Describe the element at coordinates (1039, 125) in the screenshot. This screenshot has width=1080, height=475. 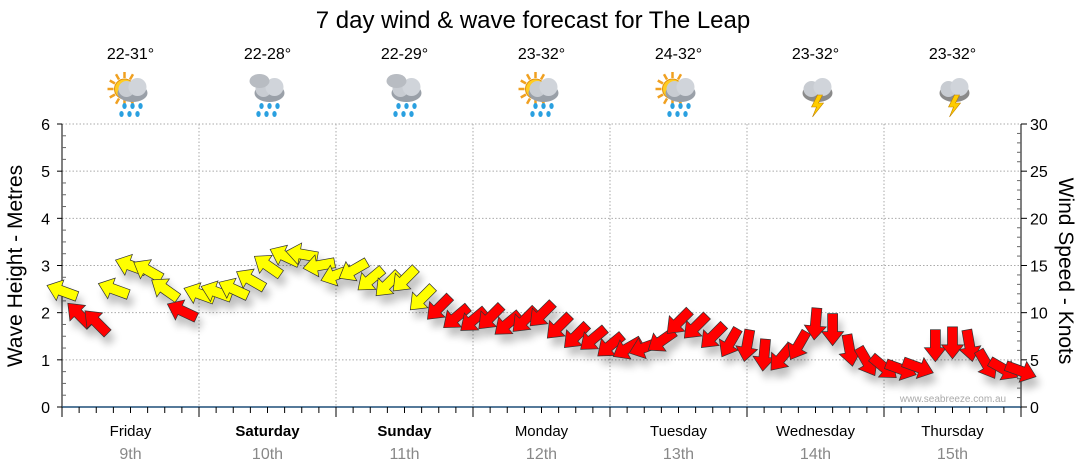
I see `y-right-tick-label: 30` at that location.